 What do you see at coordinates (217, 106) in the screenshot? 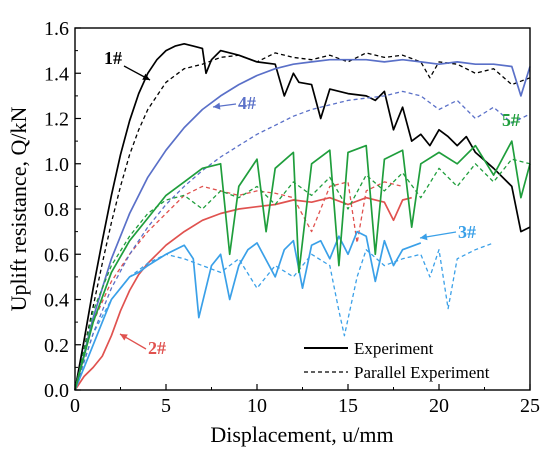
I see `specimen-4-arrowhead` at bounding box center [217, 106].